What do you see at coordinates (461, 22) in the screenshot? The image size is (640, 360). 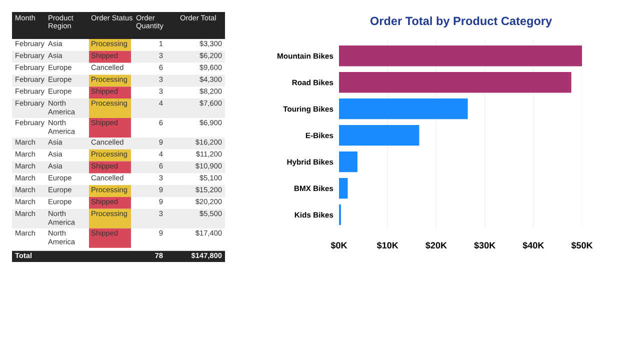 I see `chart-title: Order Total by Product Category` at bounding box center [461, 22].